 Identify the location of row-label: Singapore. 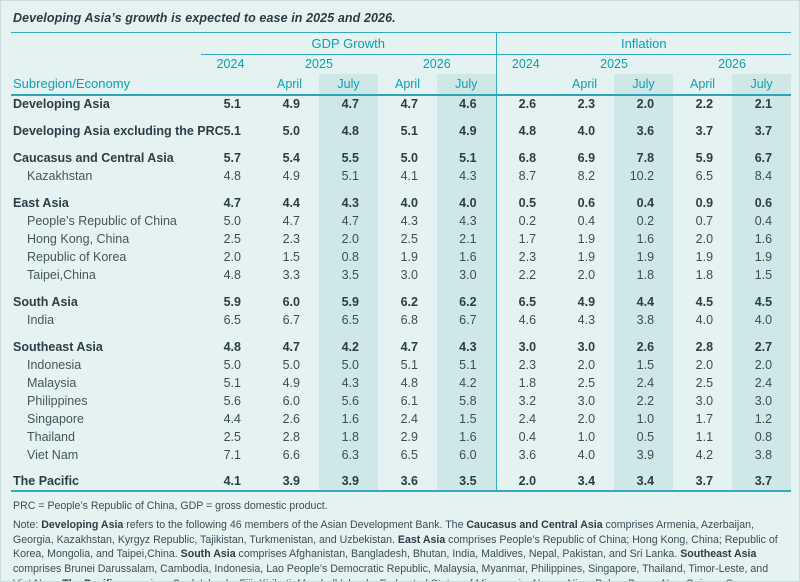
(55, 418).